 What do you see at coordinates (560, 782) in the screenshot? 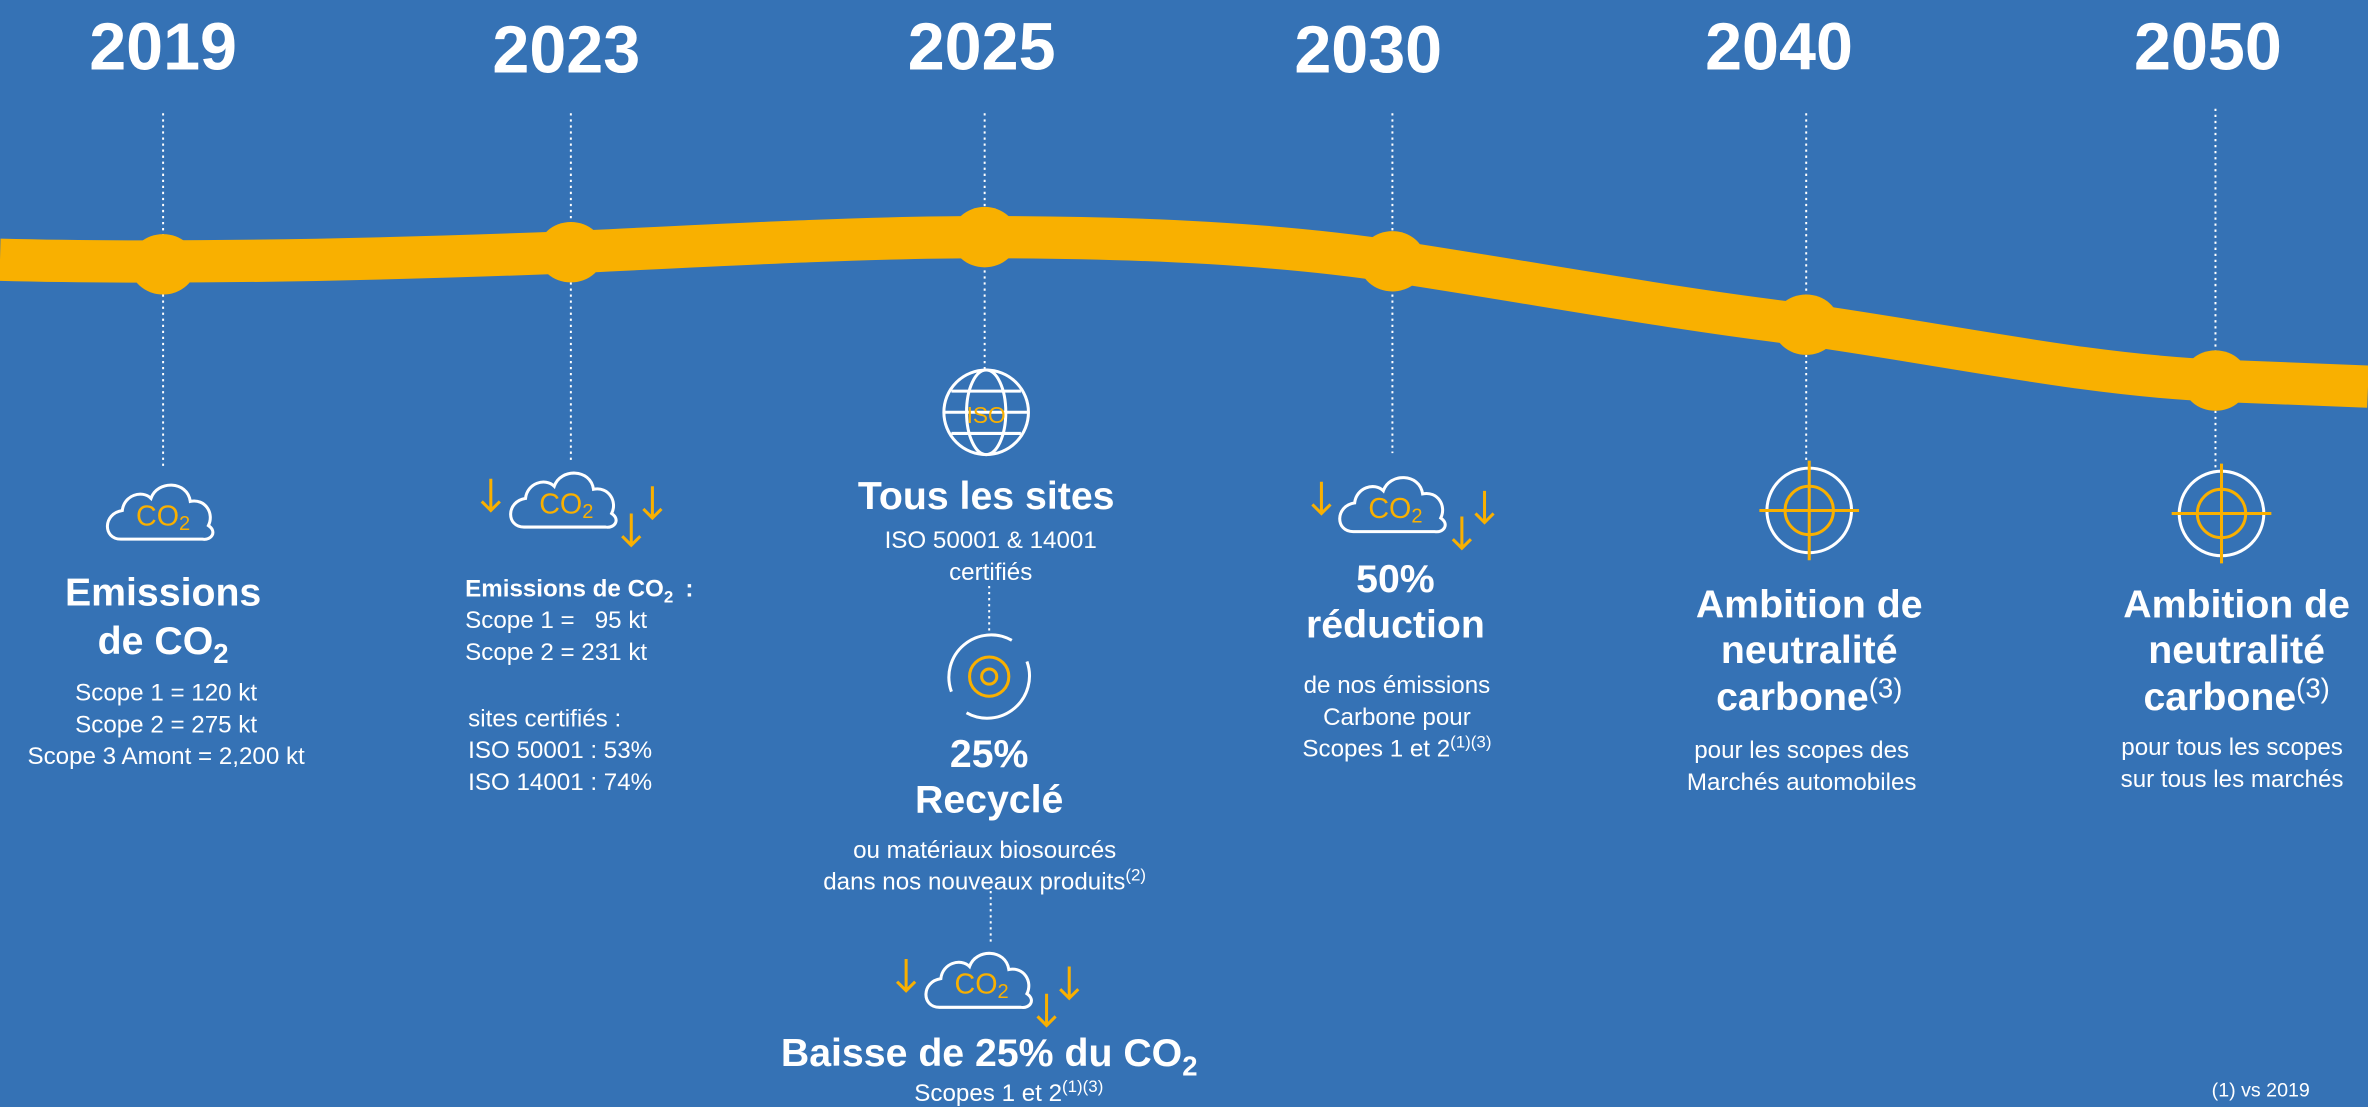
I see `line: ISO 14001 : 74%` at bounding box center [560, 782].